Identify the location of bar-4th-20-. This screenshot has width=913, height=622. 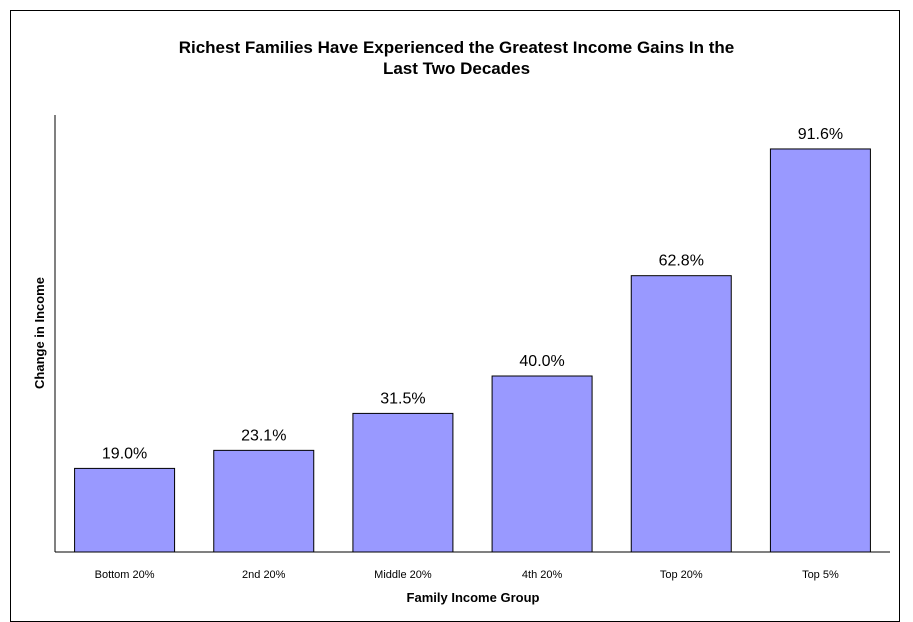
(542, 464).